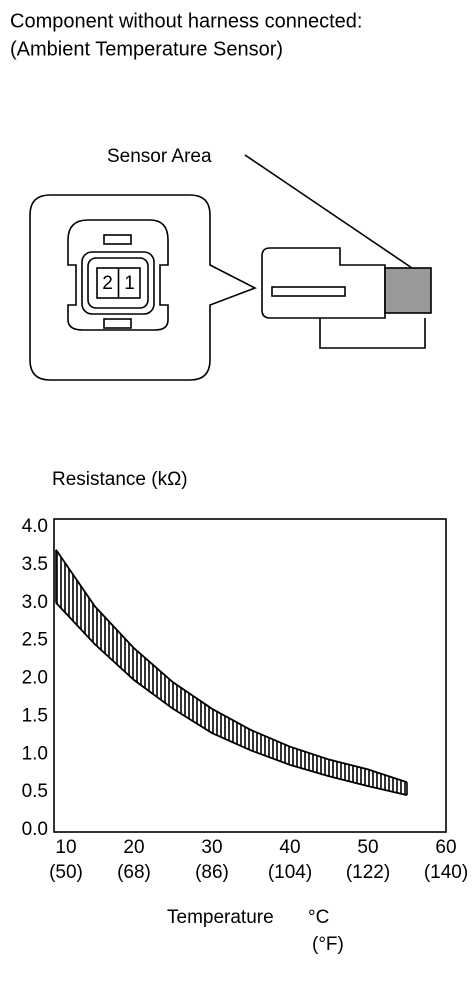 This screenshot has width=472, height=984. Describe the element at coordinates (408, 290) in the screenshot. I see `sensor-tip` at that location.